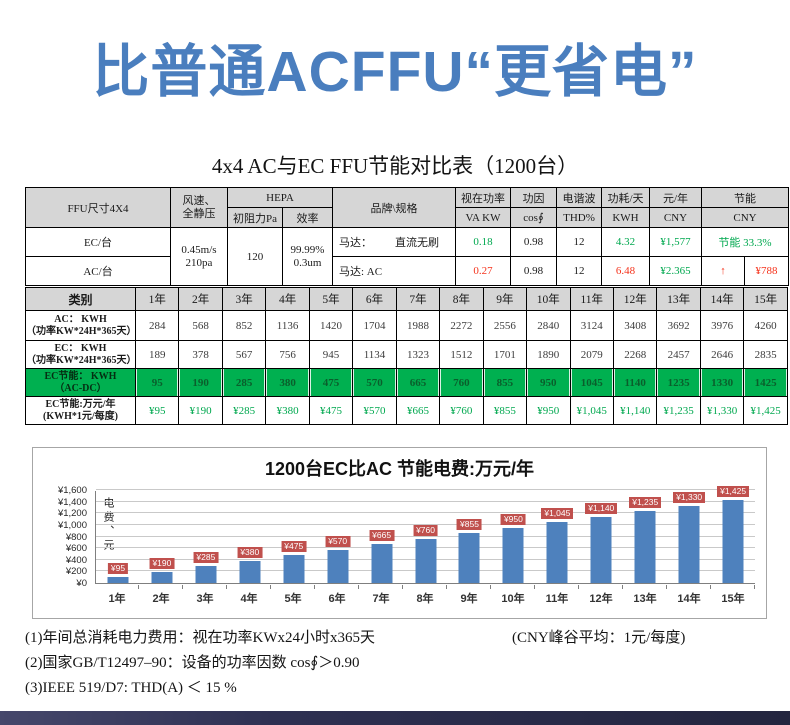 The width and height of the screenshot is (790, 725). What do you see at coordinates (338, 541) in the screenshot?
I see `bar-value-label: ¥570` at bounding box center [338, 541].